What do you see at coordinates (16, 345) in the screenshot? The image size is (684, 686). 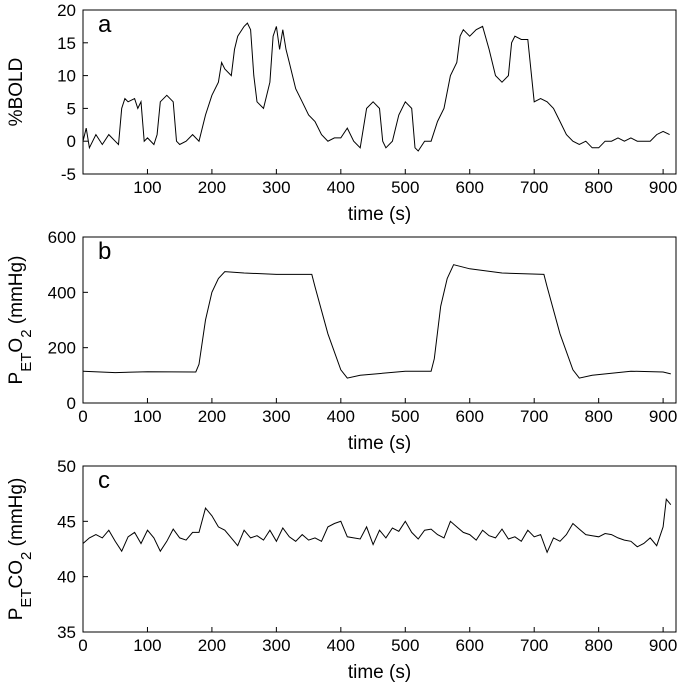 I see `y-axis-label-part: O` at bounding box center [16, 345].